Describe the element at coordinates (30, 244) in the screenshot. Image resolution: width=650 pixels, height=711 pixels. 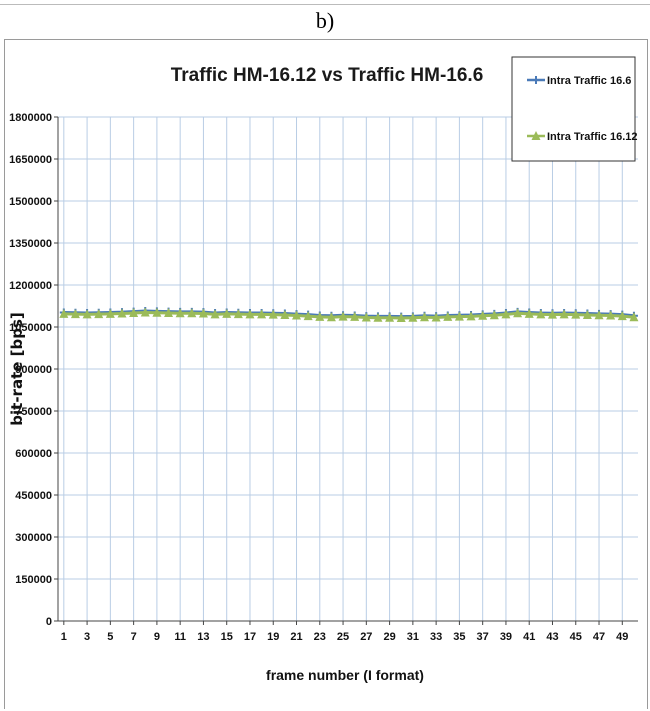
I see `y-tick-label: 1350000` at that location.